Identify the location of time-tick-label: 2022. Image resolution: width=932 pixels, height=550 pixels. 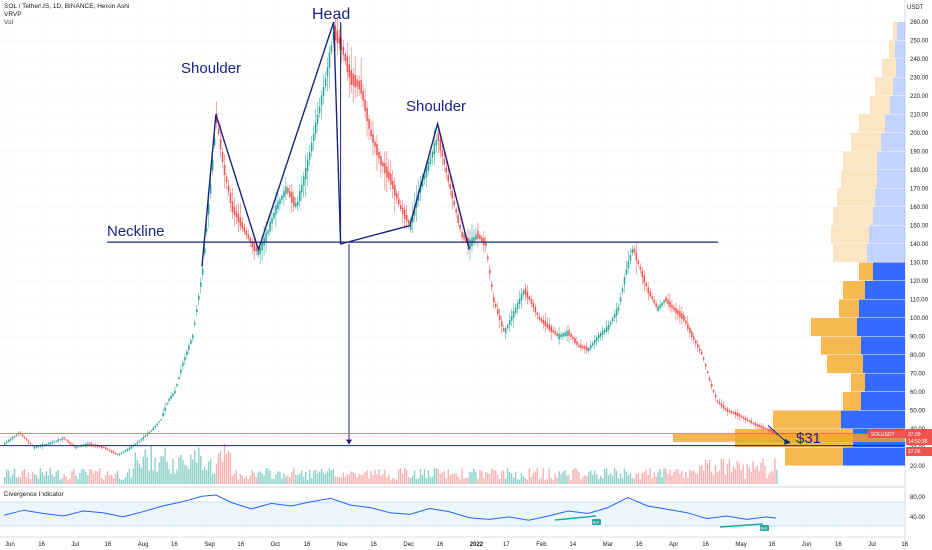
(477, 545).